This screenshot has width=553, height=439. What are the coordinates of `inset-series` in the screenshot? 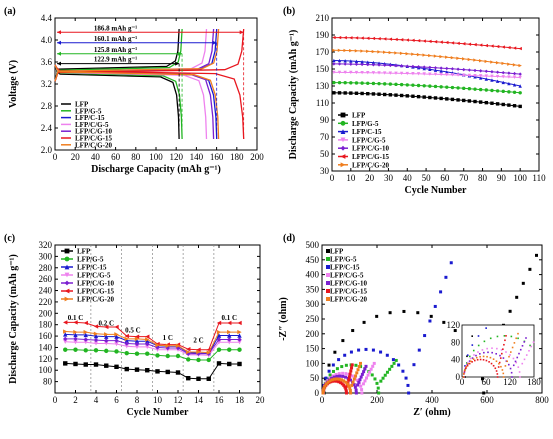 It's located at (484, 356).